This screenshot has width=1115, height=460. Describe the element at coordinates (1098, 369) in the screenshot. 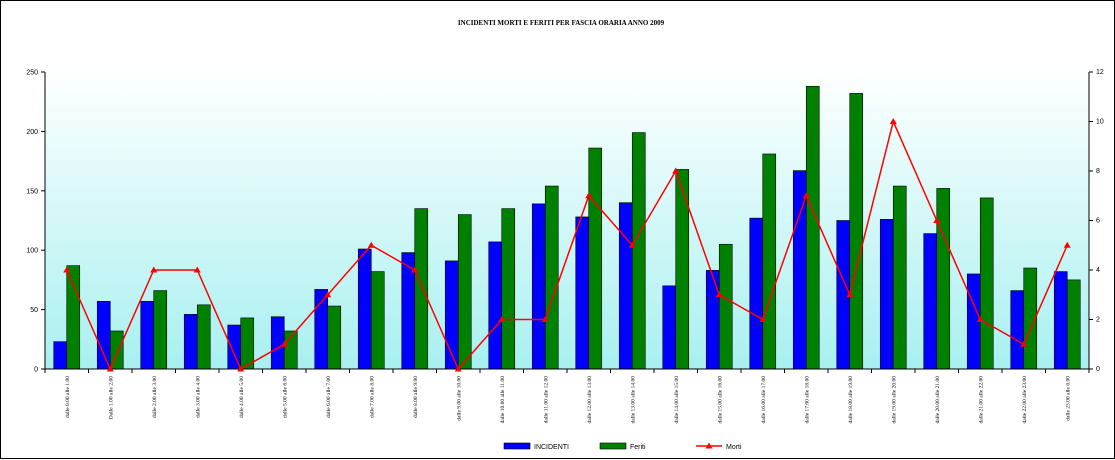

I see `y2-tick-label: 0` at that location.